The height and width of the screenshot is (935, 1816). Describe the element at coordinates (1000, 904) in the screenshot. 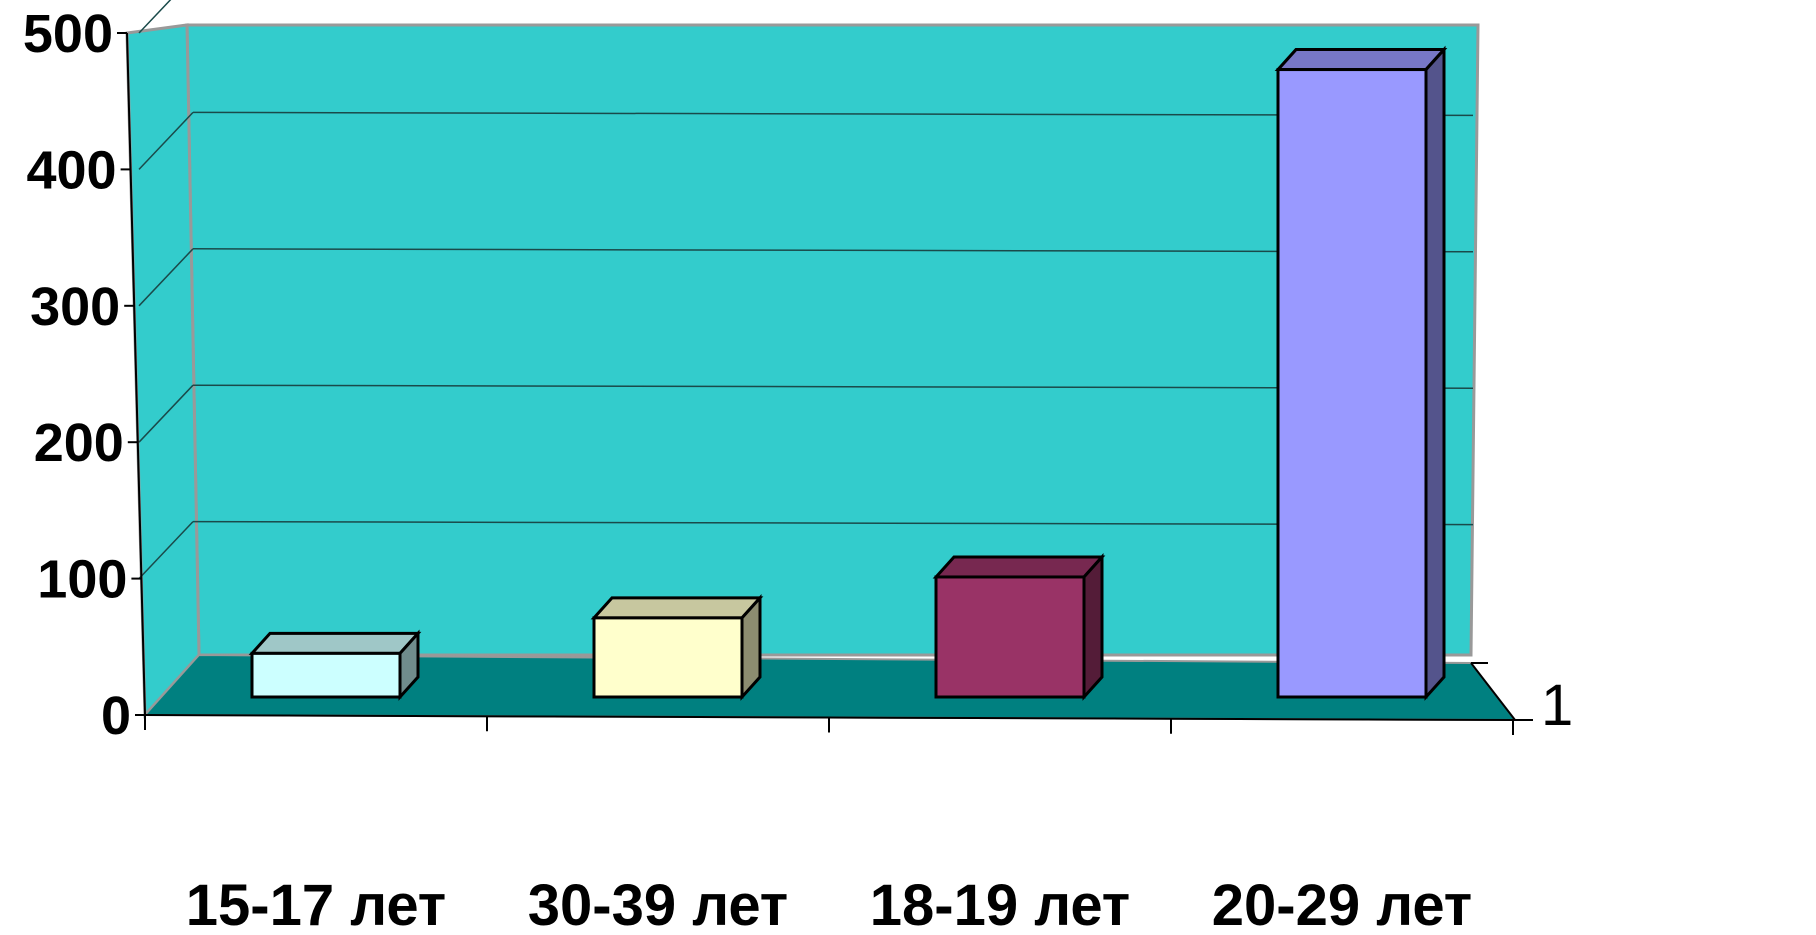

I see `x-tick-label-3: 18-19 лет` at that location.